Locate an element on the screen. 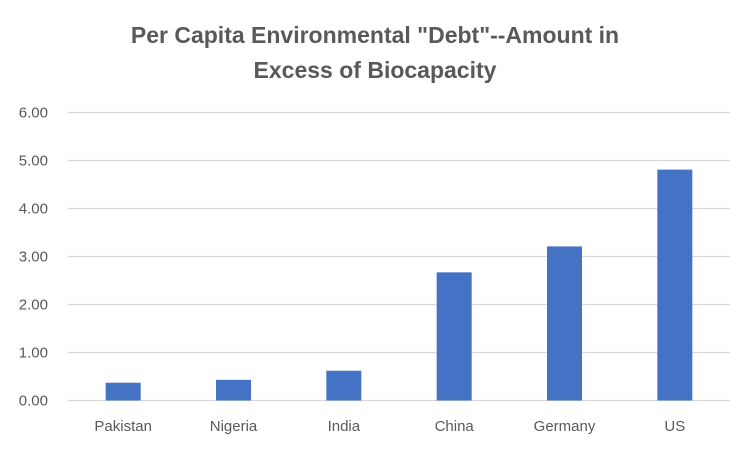  bar-pakistan is located at coordinates (123, 391).